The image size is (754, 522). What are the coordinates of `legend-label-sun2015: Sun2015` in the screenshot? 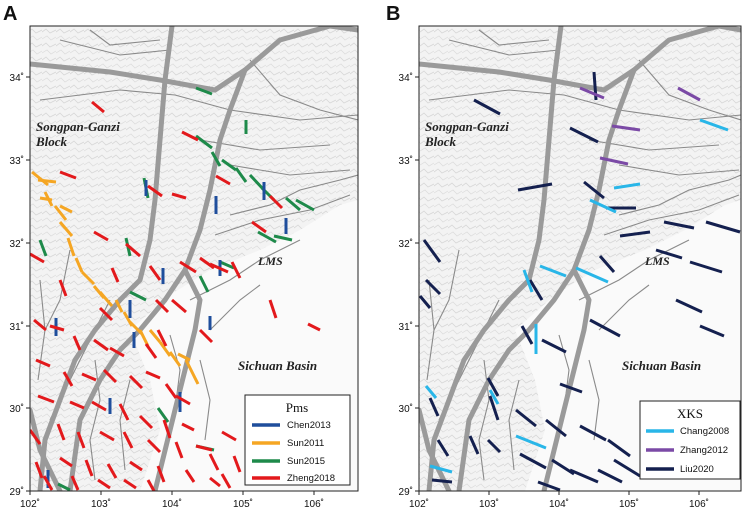 It's located at (306, 461).